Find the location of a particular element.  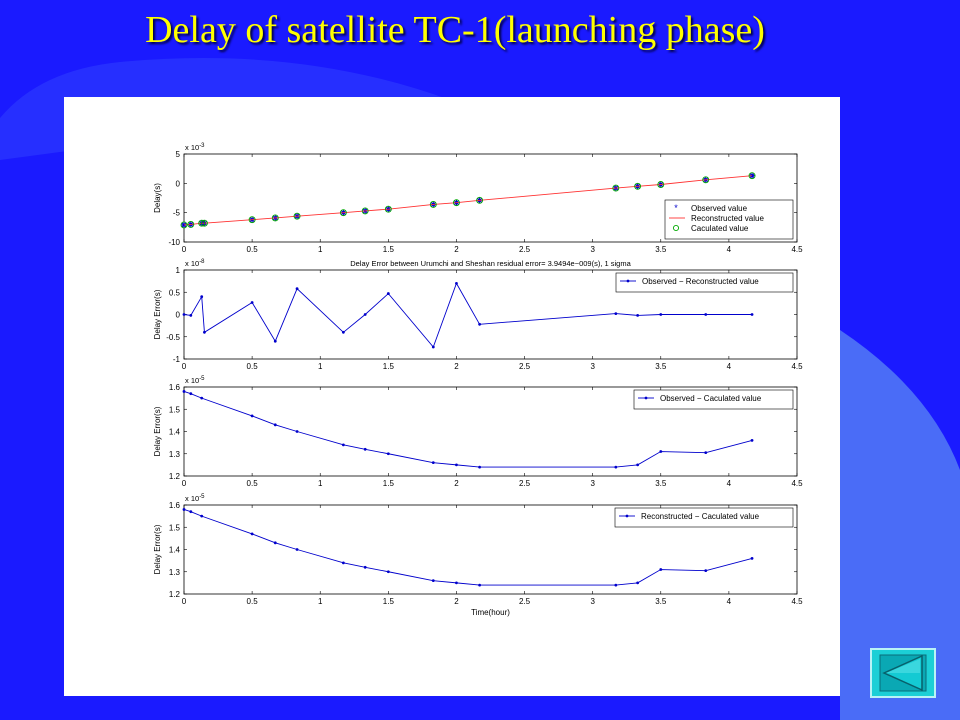

y-tick-label: 5 is located at coordinates (178, 154).